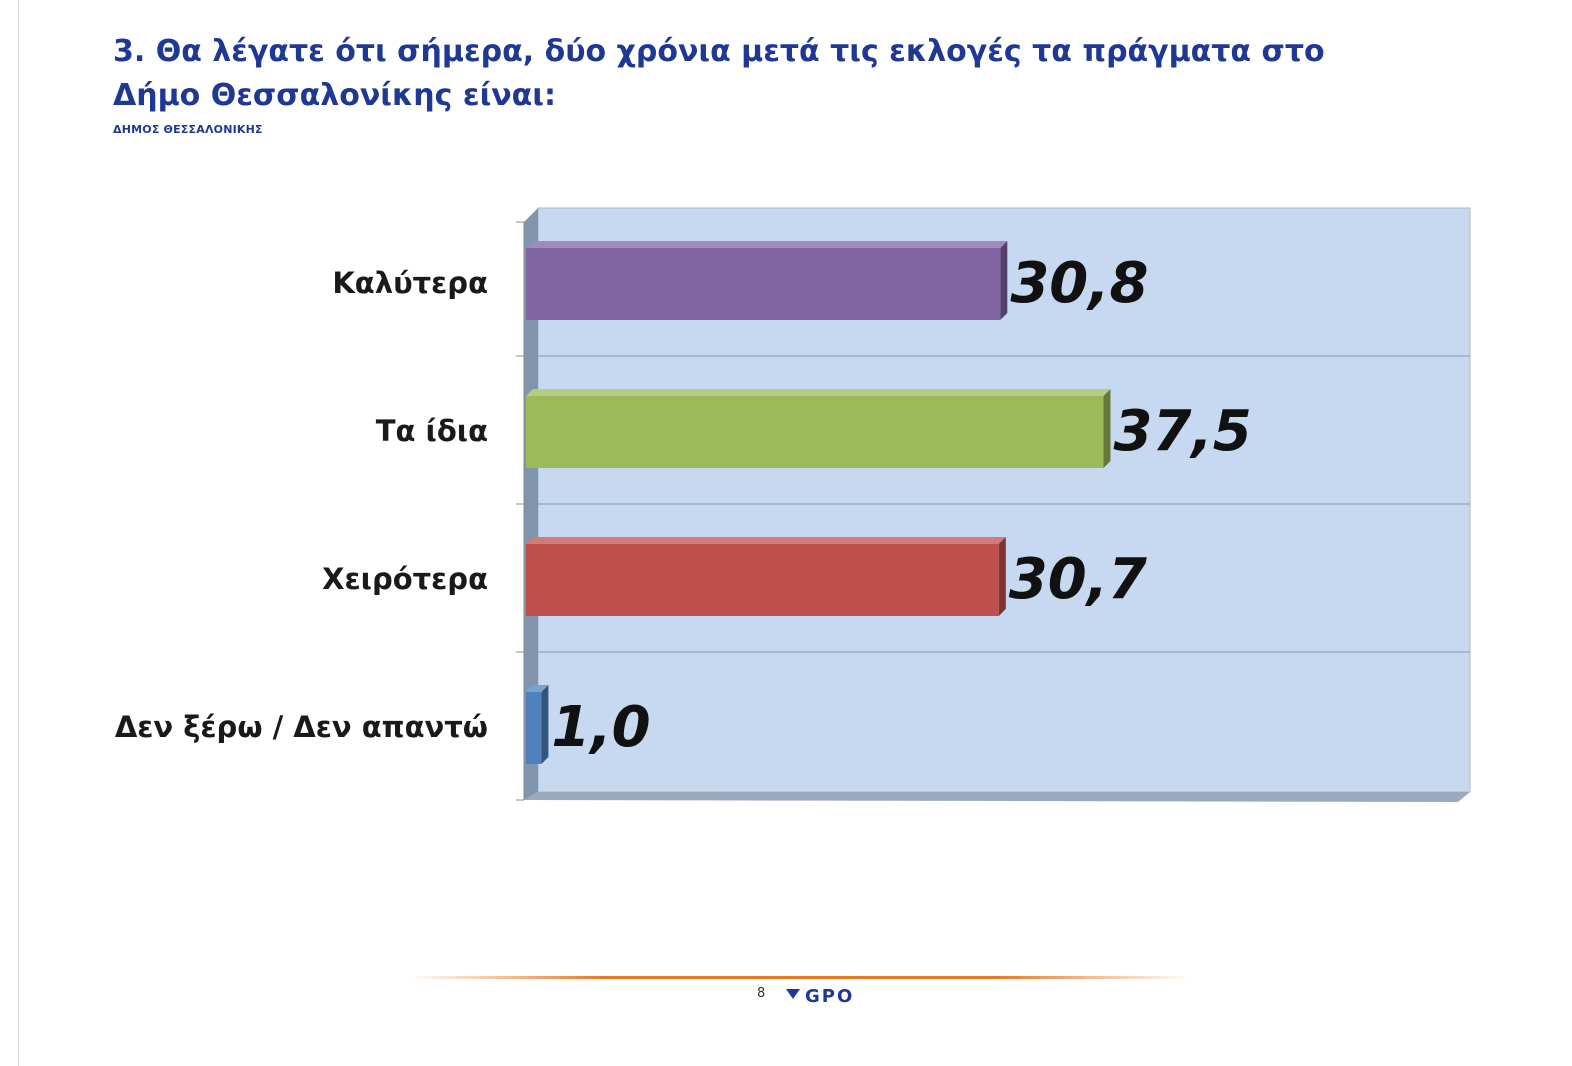  Describe the element at coordinates (1079, 283) in the screenshot. I see `value-label: 30,8` at that location.